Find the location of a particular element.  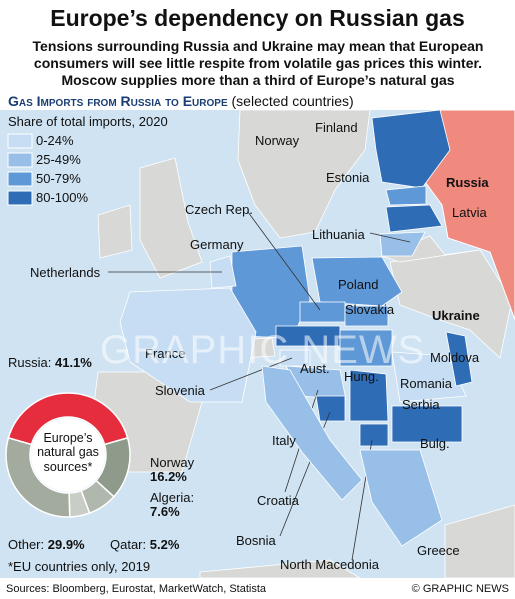

country-label: Norway is located at coordinates (277, 140).